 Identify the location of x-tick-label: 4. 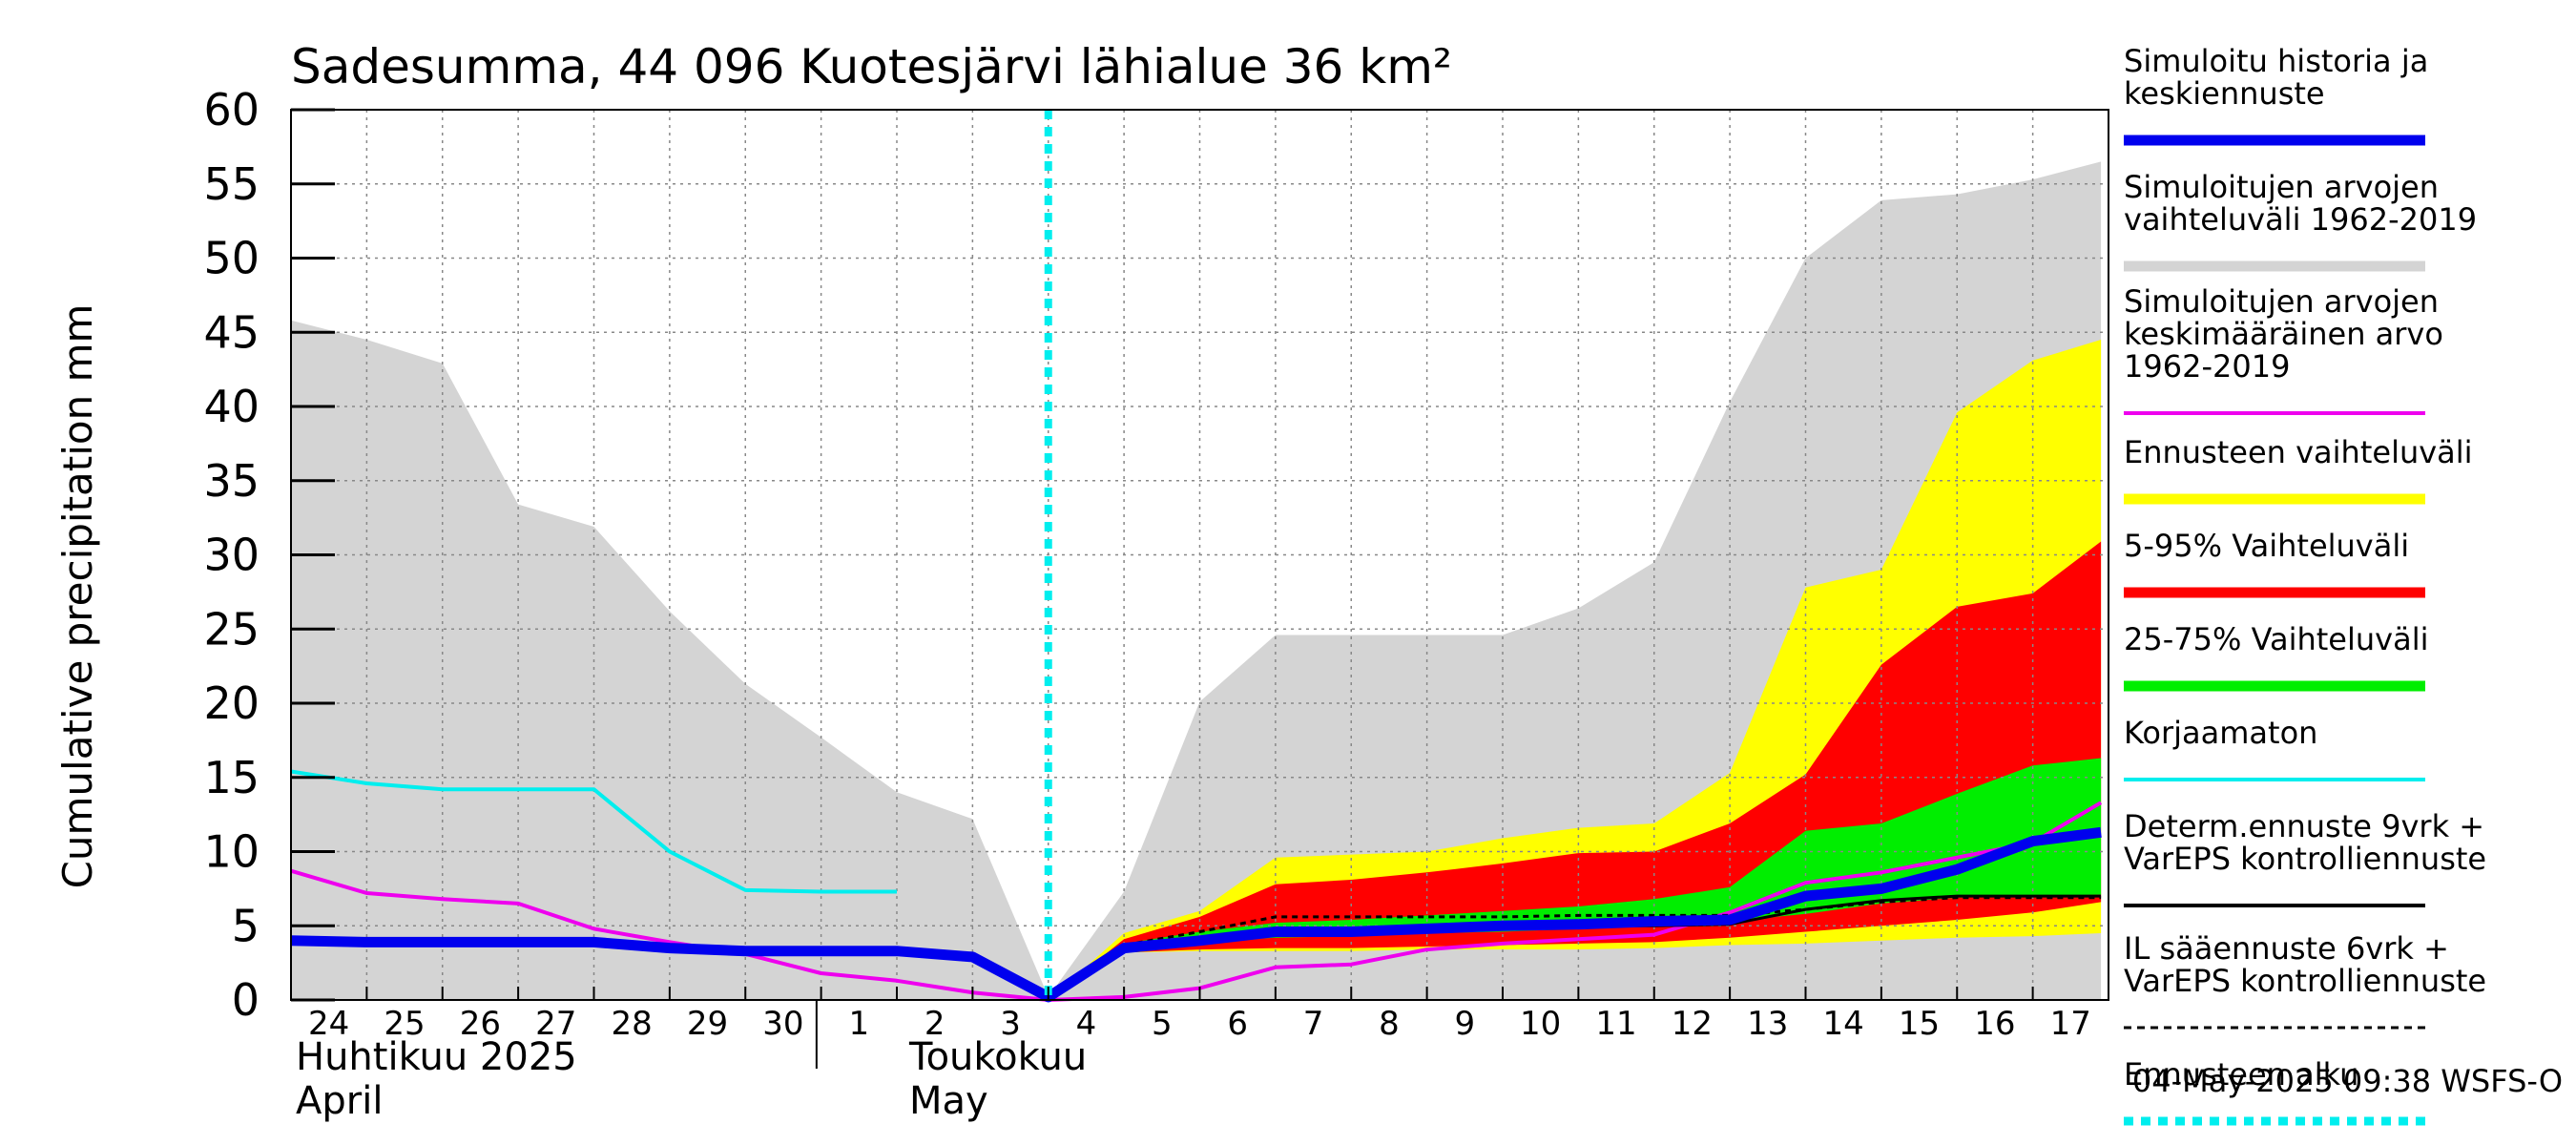
(1086, 1024).